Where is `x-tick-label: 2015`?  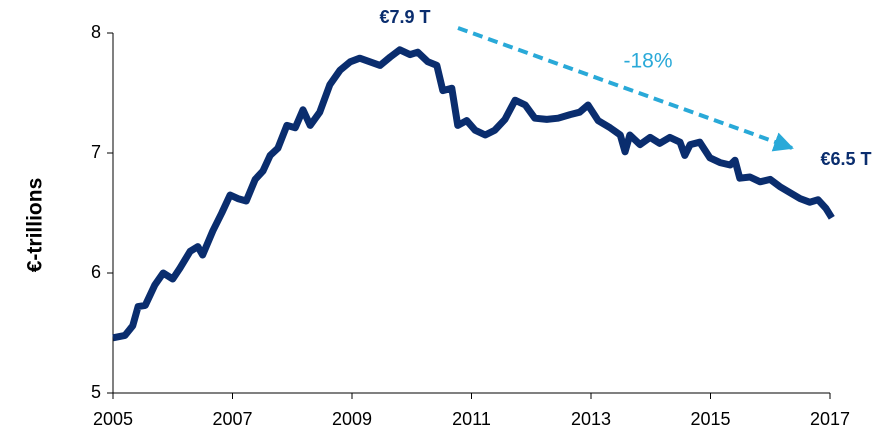 x-tick-label: 2015 is located at coordinates (710, 419).